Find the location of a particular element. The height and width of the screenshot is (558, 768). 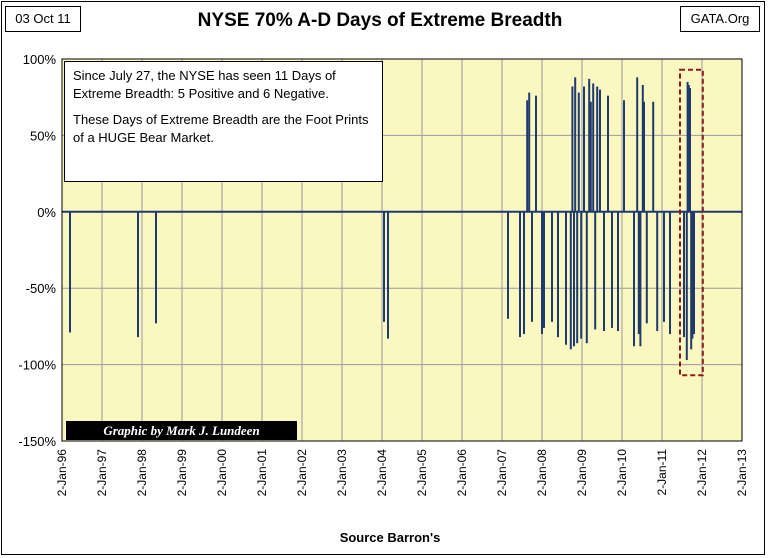

x-tick-label: 2-Jan-10 is located at coordinates (622, 473).